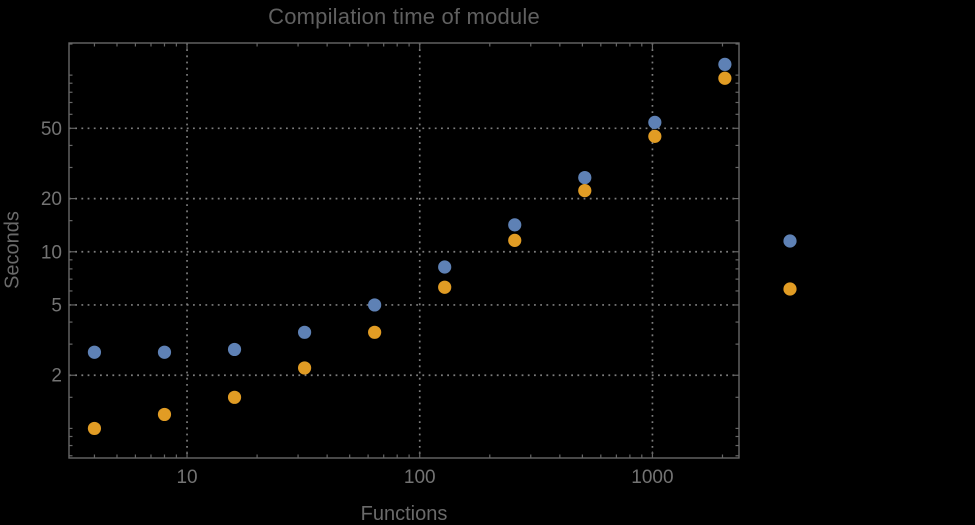 This screenshot has height=525, width=975. Describe the element at coordinates (445, 287) in the screenshot. I see `data-point-series-2-x128` at that location.